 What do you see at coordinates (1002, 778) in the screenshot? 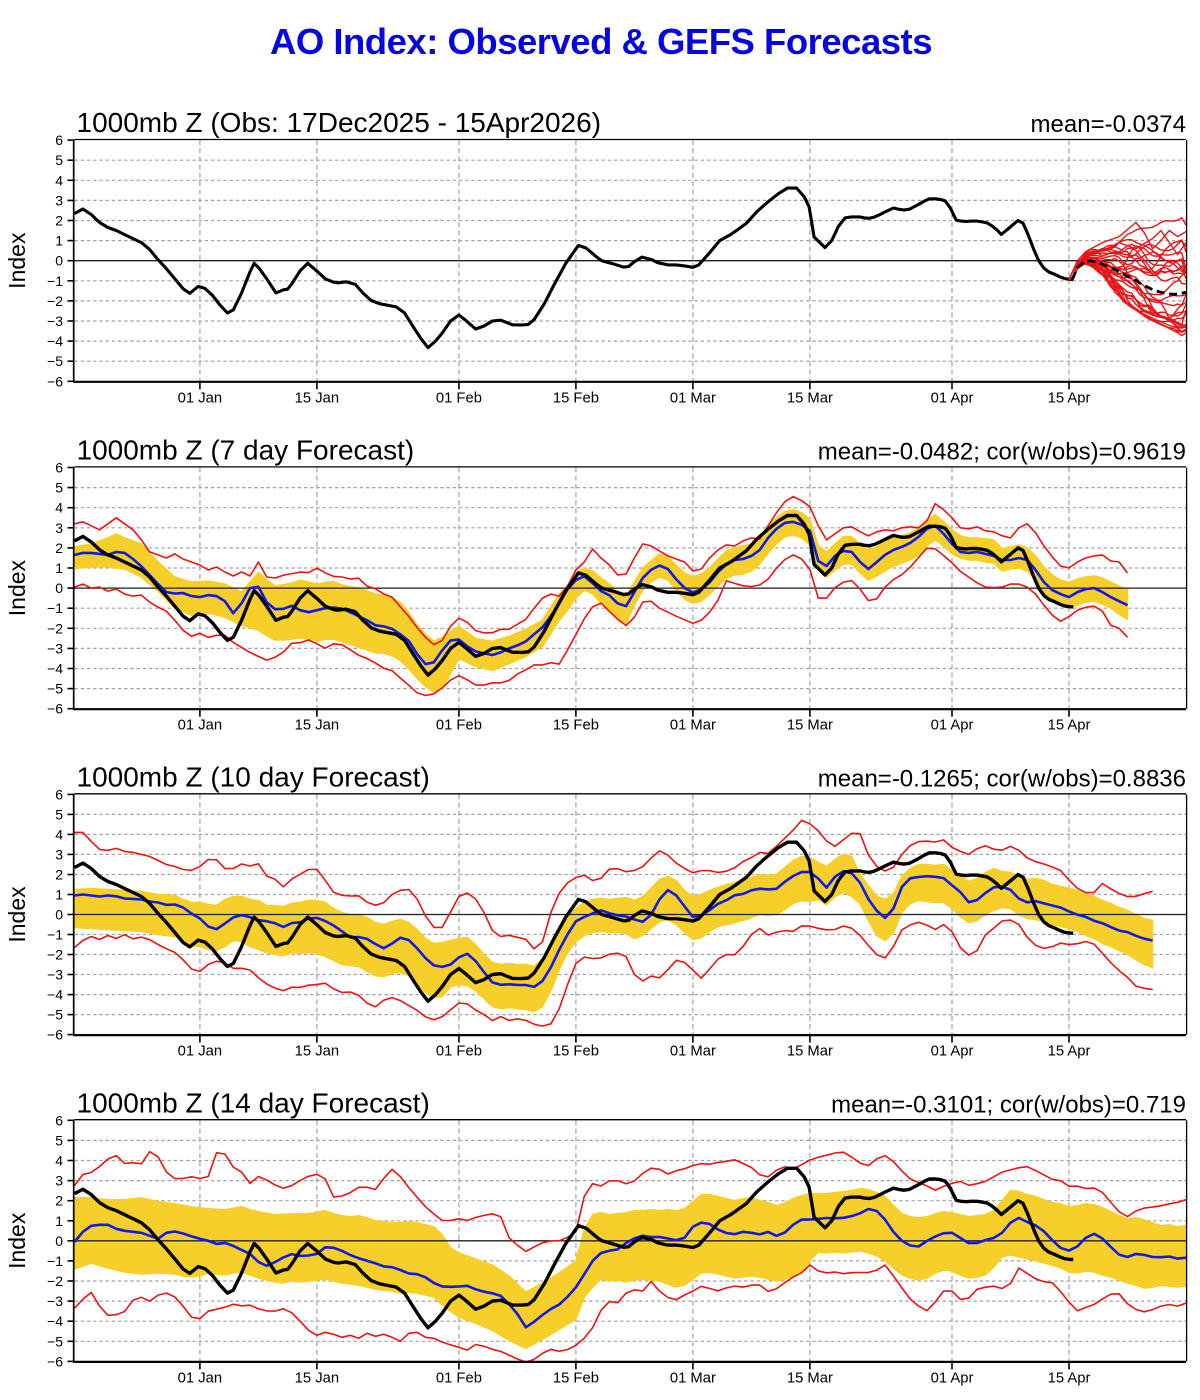
I see `svg-text:mean=-0.1265; cor(w/obs)=0.883: mean=-0.1265; cor(w/obs)=0.8836` at bounding box center [1002, 778].